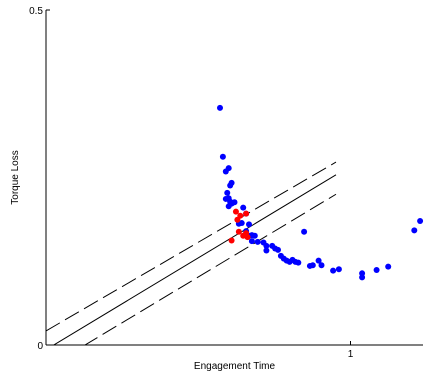 This screenshot has height=379, width=425. What do you see at coordinates (351, 354) in the screenshot?
I see `x-tick-label-0: 1` at bounding box center [351, 354].